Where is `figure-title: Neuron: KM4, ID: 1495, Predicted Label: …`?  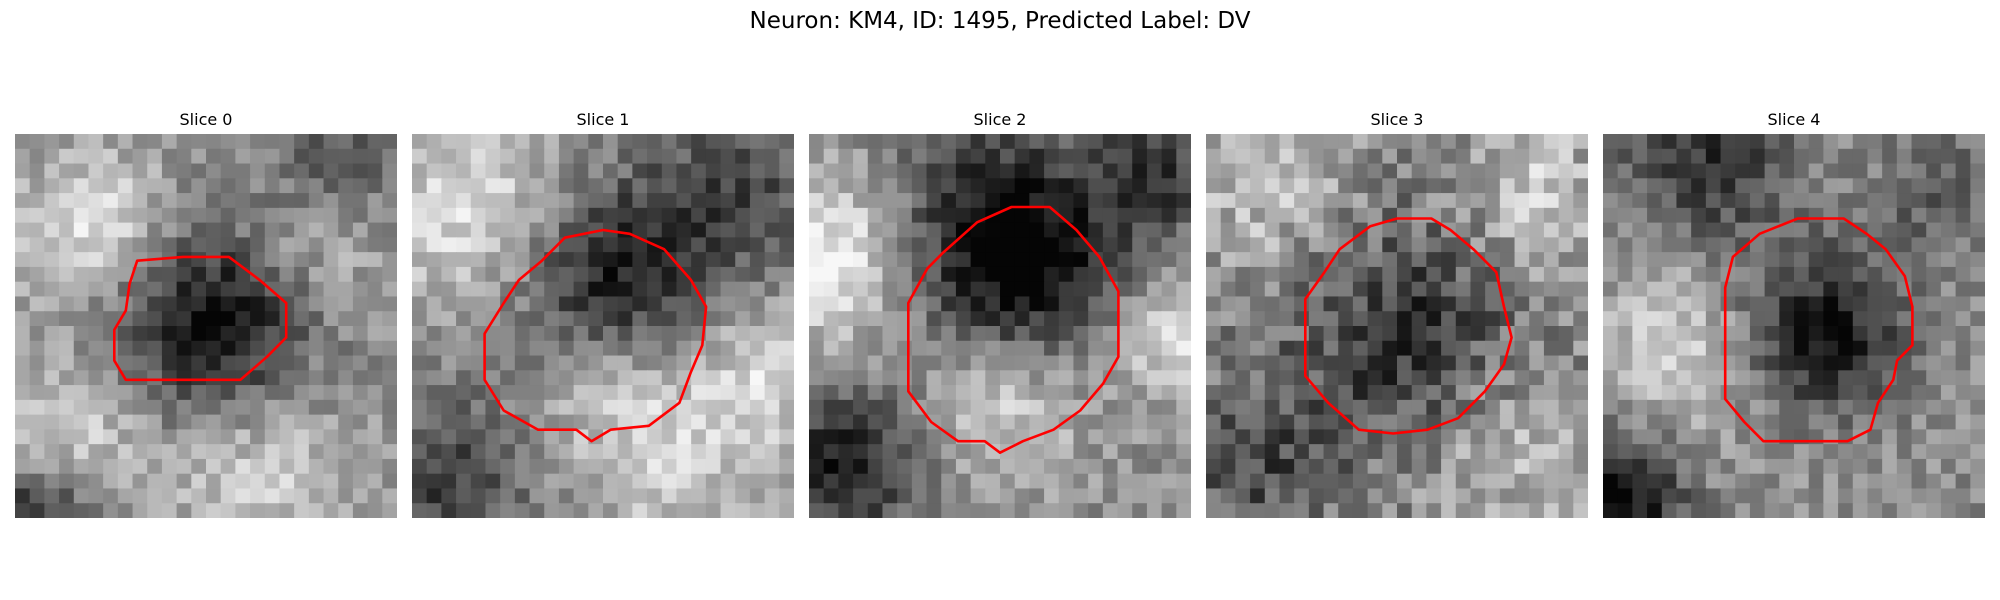 figure-title: Neuron: KM4, ID: 1495, Predicted Label: … is located at coordinates (1000, 21).